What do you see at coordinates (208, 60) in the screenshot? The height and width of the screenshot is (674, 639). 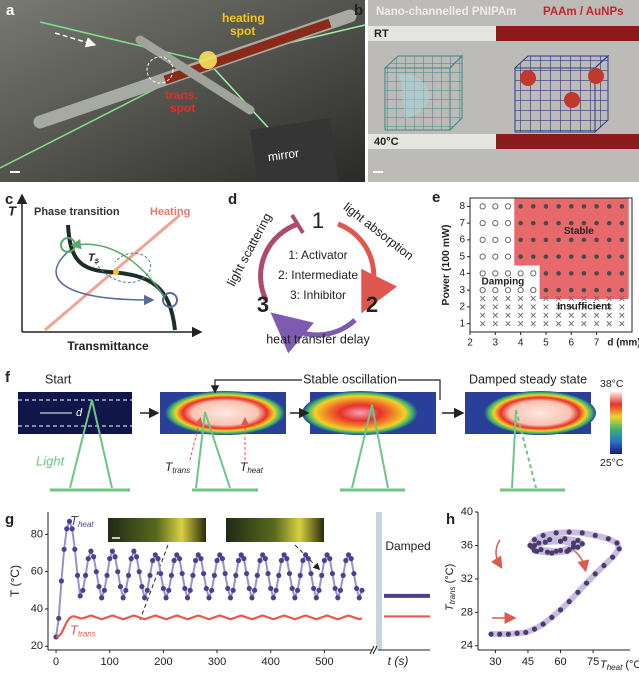 I see `heating-glow` at bounding box center [208, 60].